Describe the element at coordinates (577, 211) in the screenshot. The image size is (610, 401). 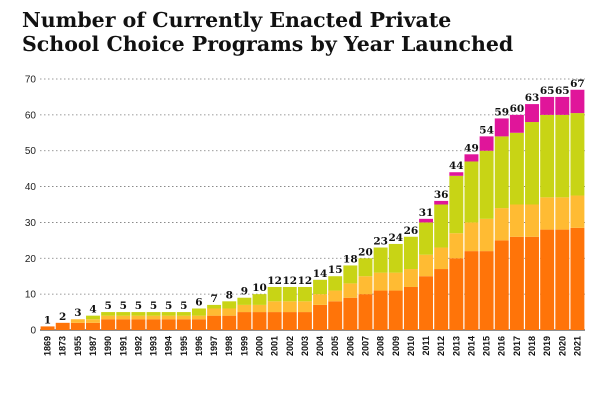
I see `bar-segment-2-2021` at that location.